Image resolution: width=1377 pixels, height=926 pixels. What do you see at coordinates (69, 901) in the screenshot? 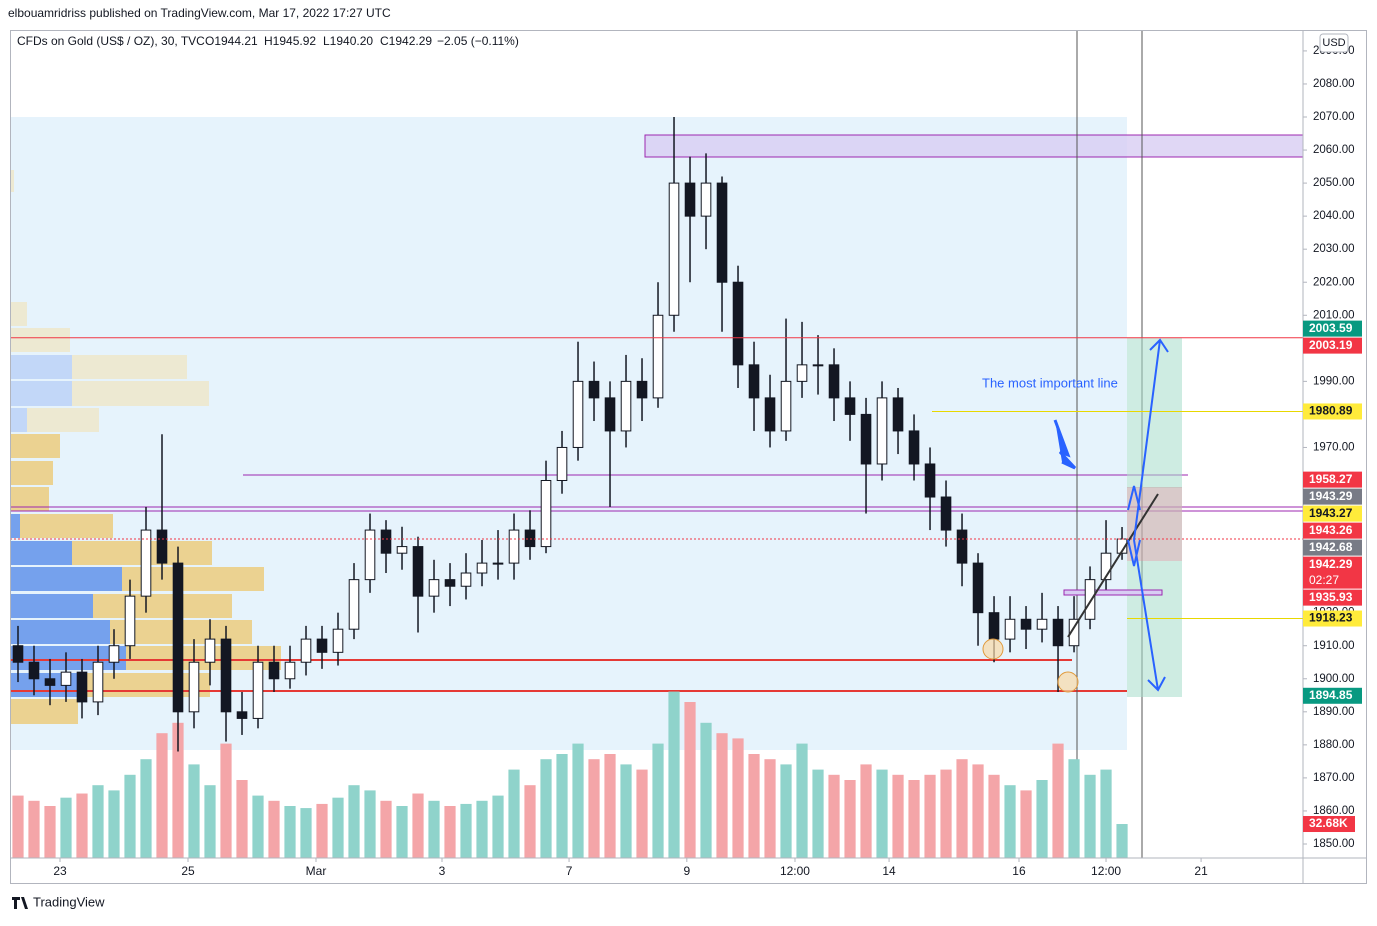
I see `brand: TradingView` at bounding box center [69, 901].